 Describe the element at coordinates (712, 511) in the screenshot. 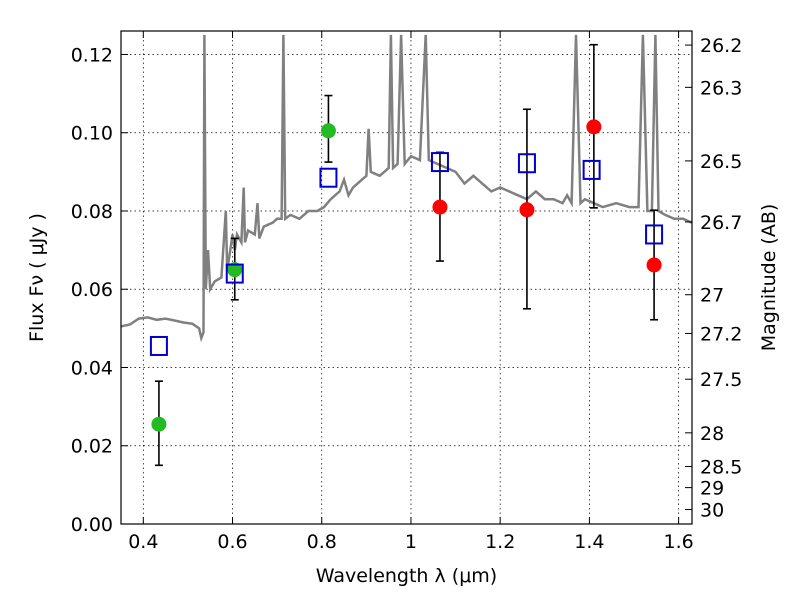

I see `y2-tick-label: 30` at that location.